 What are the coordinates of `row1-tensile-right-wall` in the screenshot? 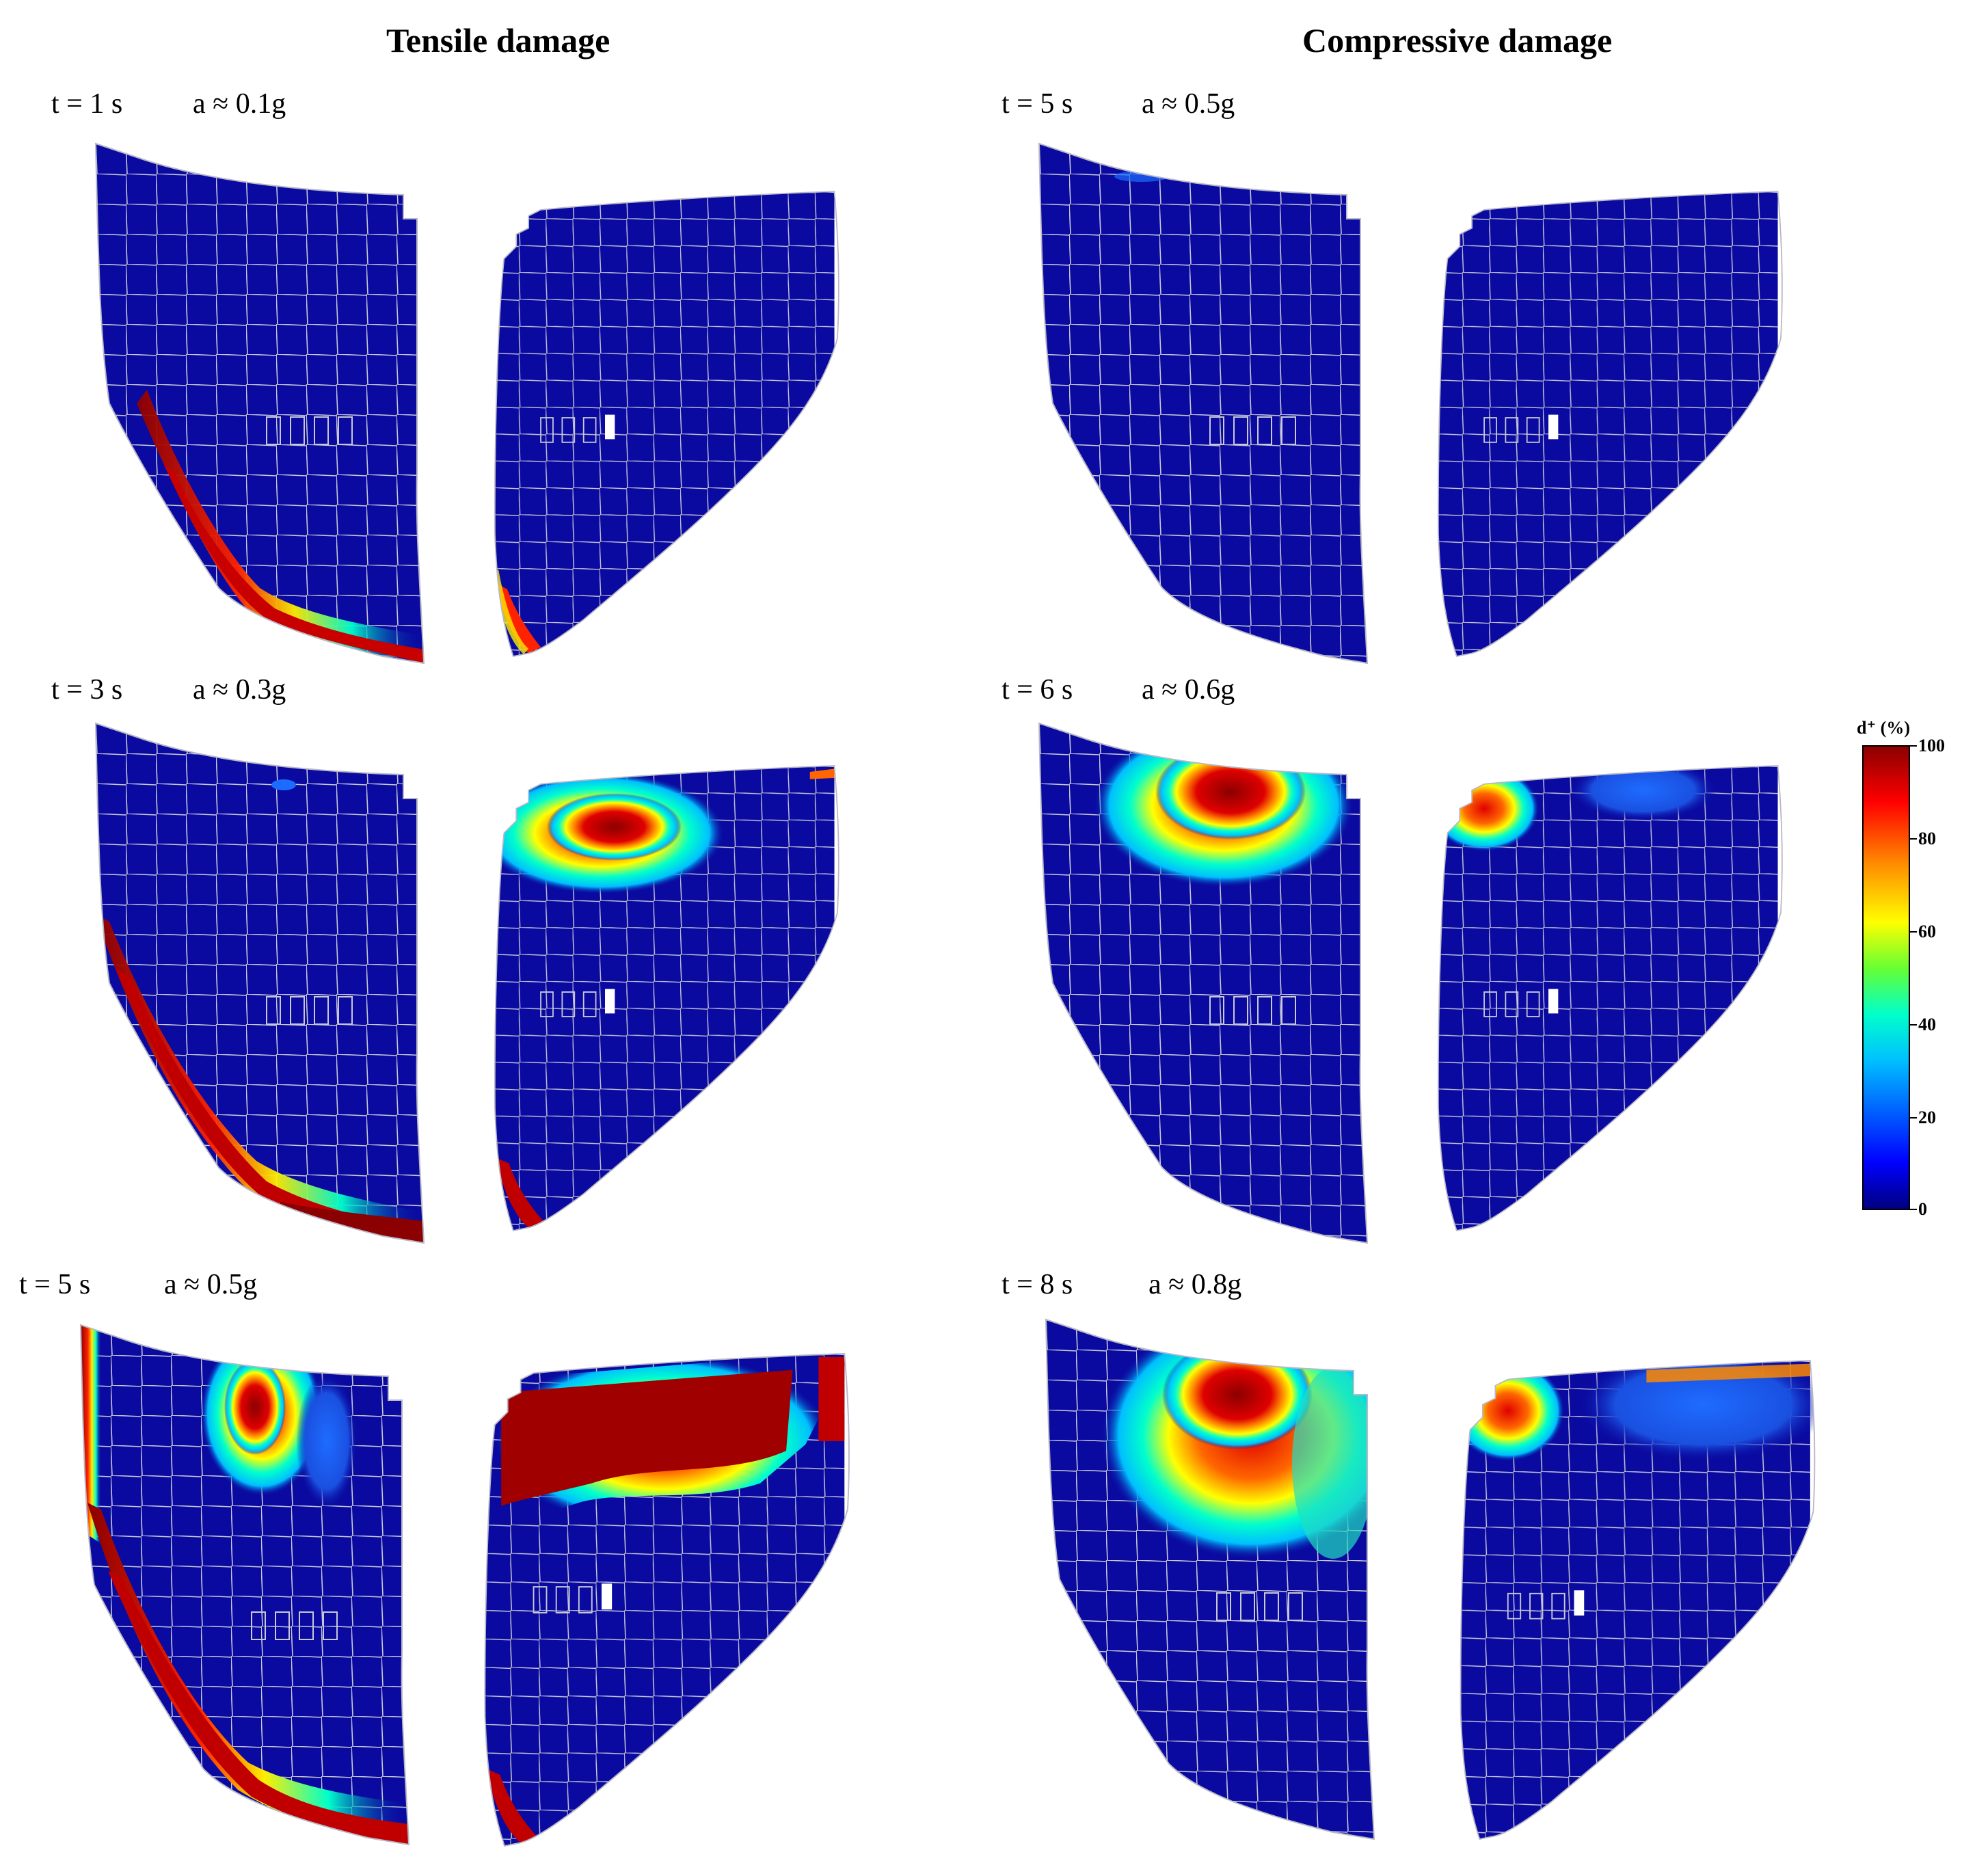 It's located at (663, 424).